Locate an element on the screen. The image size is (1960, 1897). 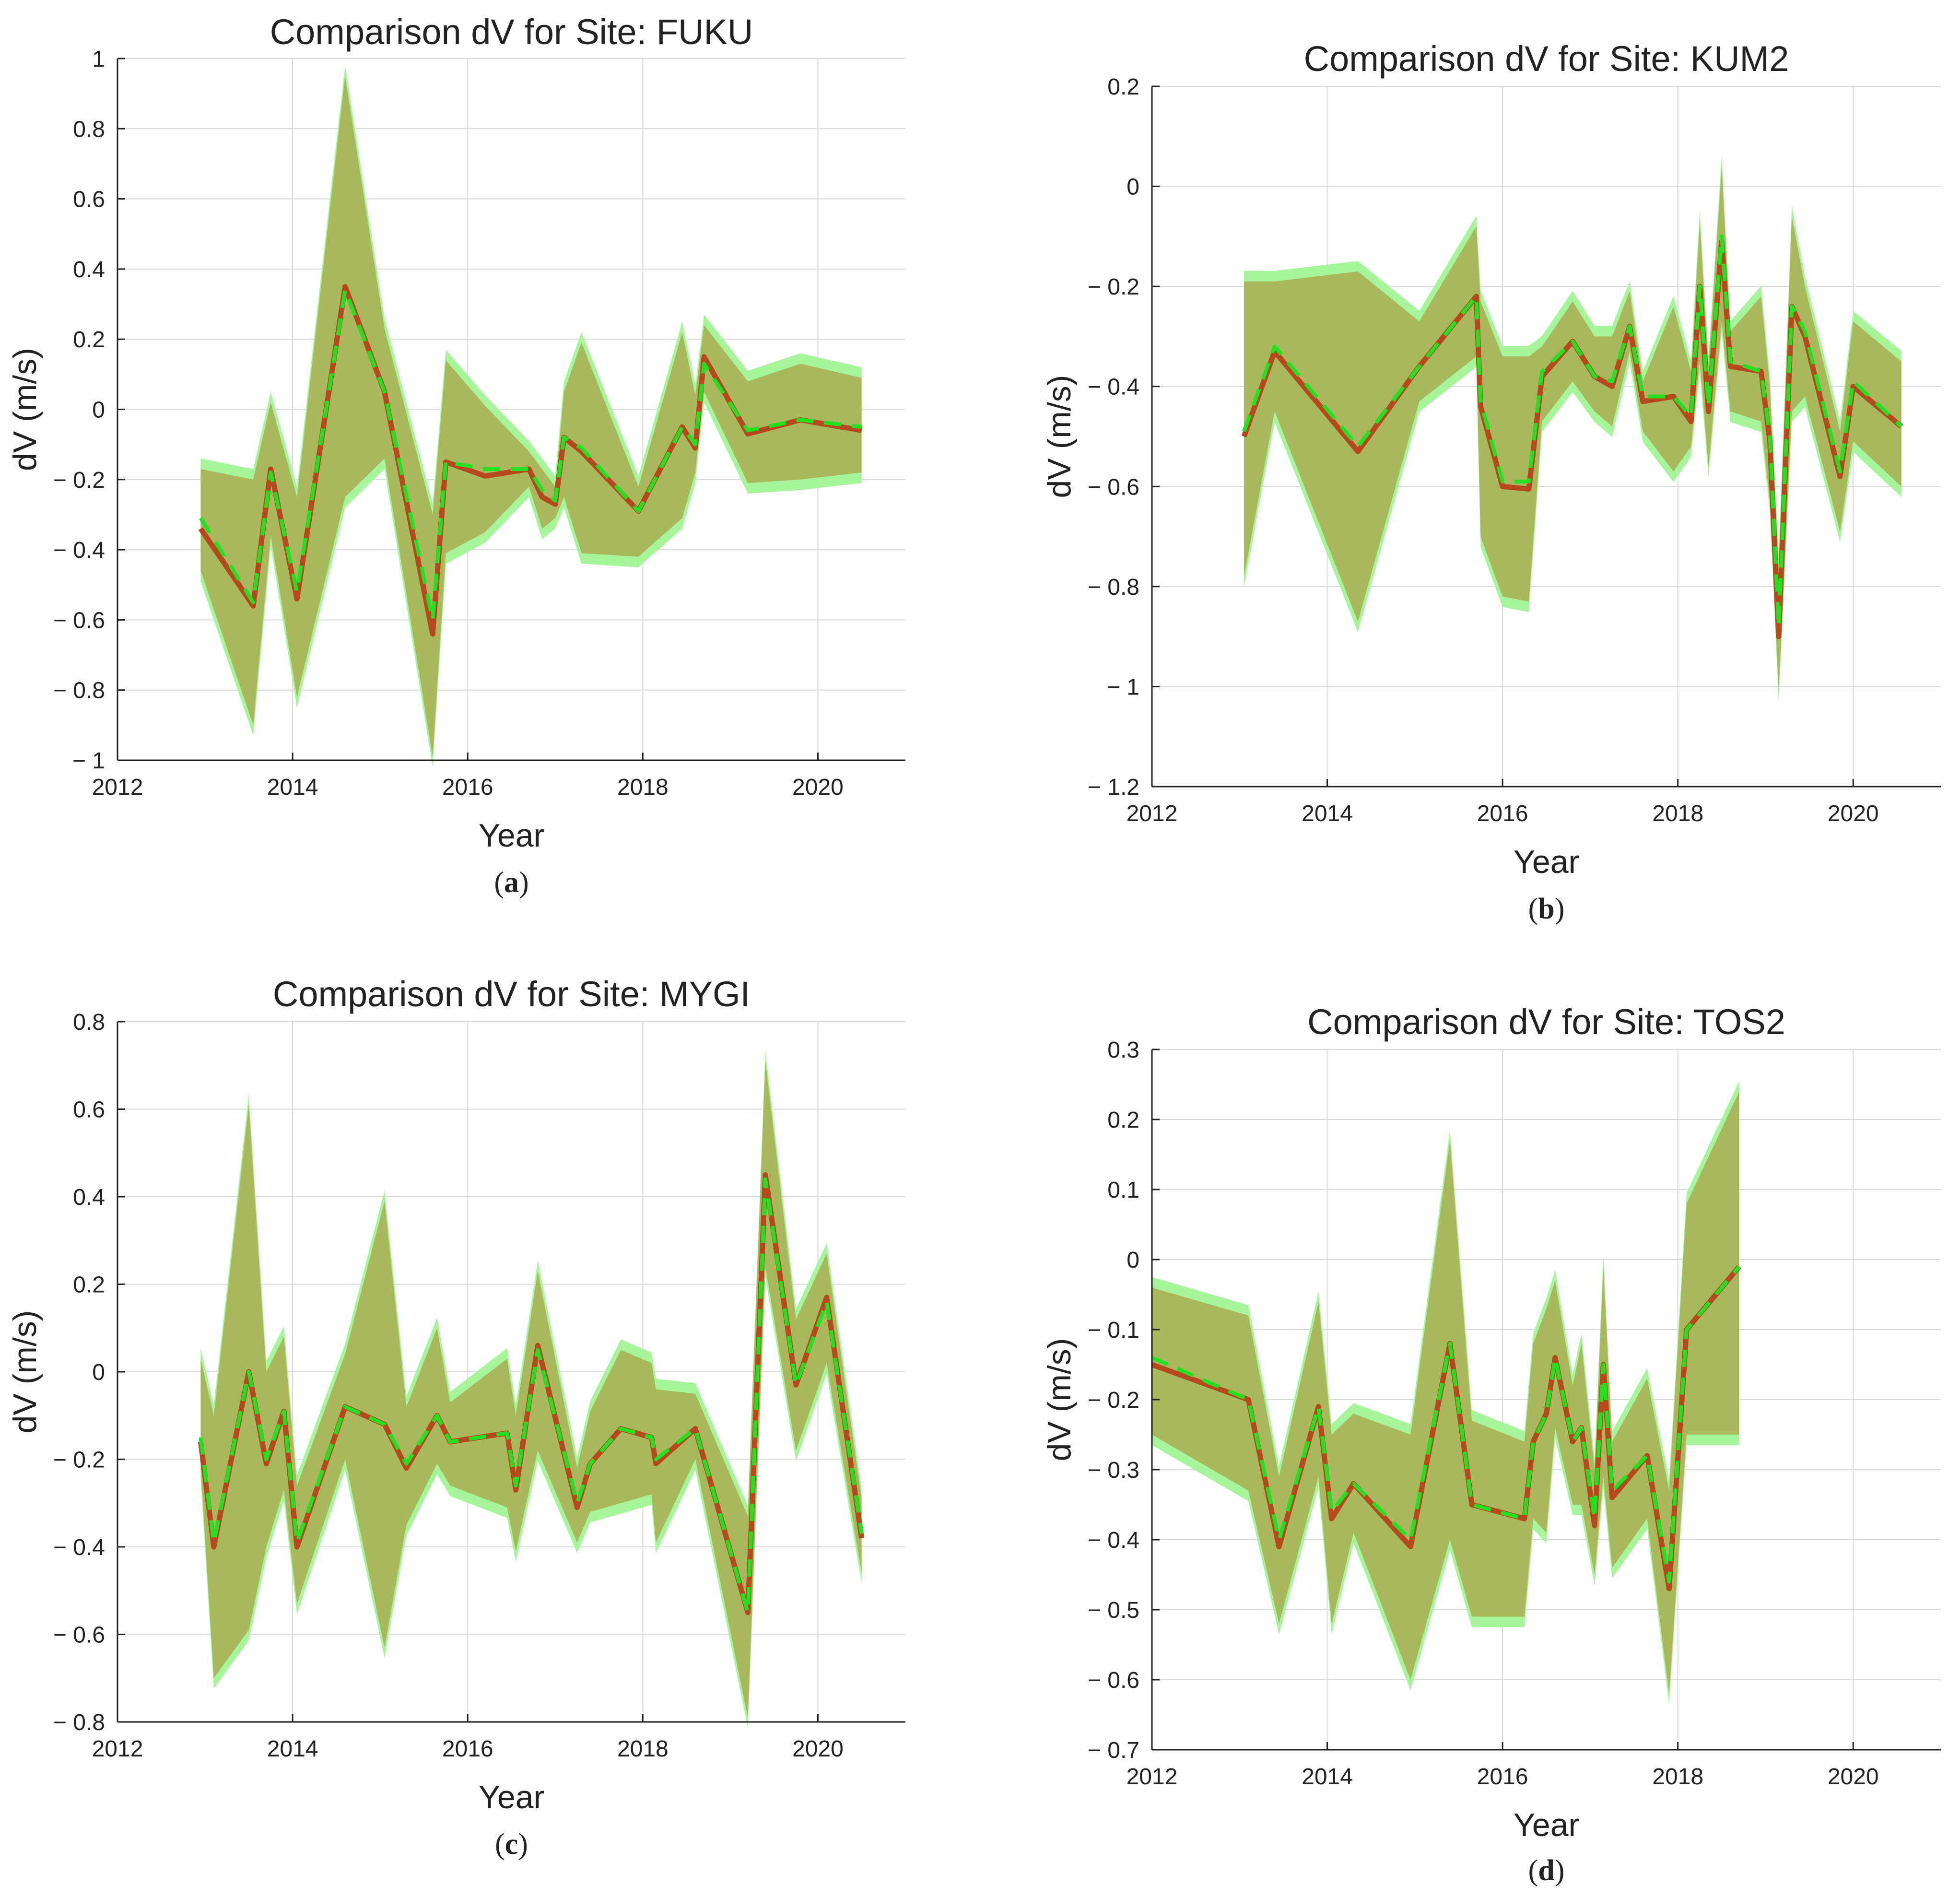
chart-title: Comparison dV for Site: KUM2 is located at coordinates (1546, 59).